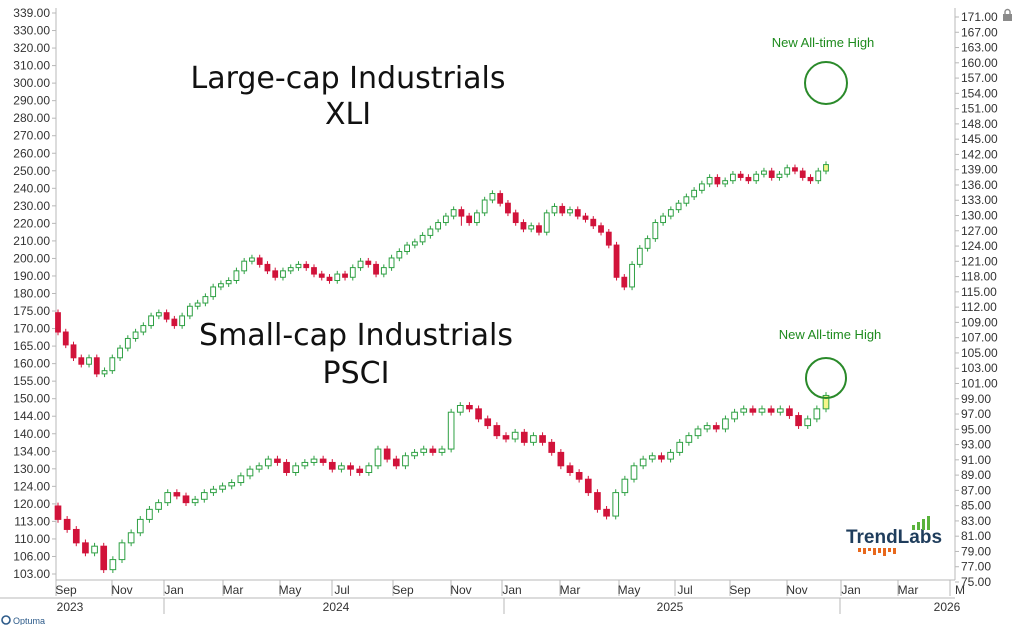 This screenshot has width=1024, height=625. What do you see at coordinates (976, 475) in the screenshot?
I see `right-tick-label: 89.00` at bounding box center [976, 475].